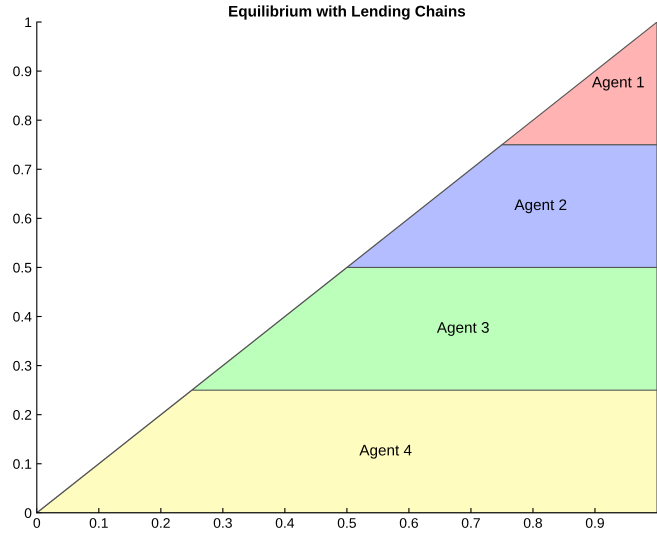  Describe the element at coordinates (22, 365) in the screenshot. I see `y-tick-label: 0.3` at that location.